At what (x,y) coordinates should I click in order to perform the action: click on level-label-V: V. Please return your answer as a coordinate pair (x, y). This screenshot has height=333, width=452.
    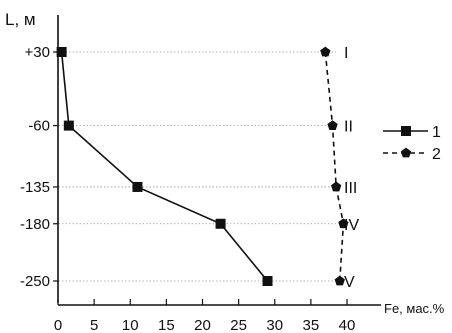
    Looking at the image, I should click on (349, 282).